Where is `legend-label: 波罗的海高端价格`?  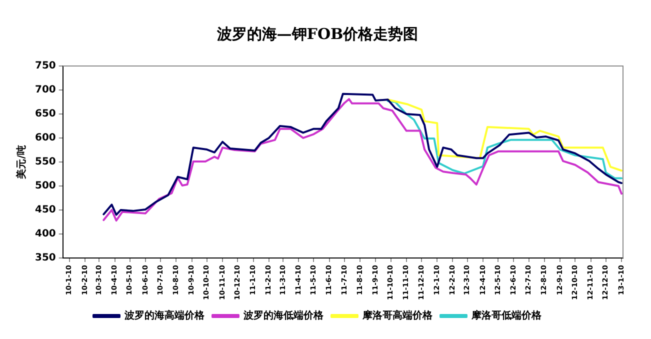 legend-label: 波罗的海高端价格 is located at coordinates (165, 316).